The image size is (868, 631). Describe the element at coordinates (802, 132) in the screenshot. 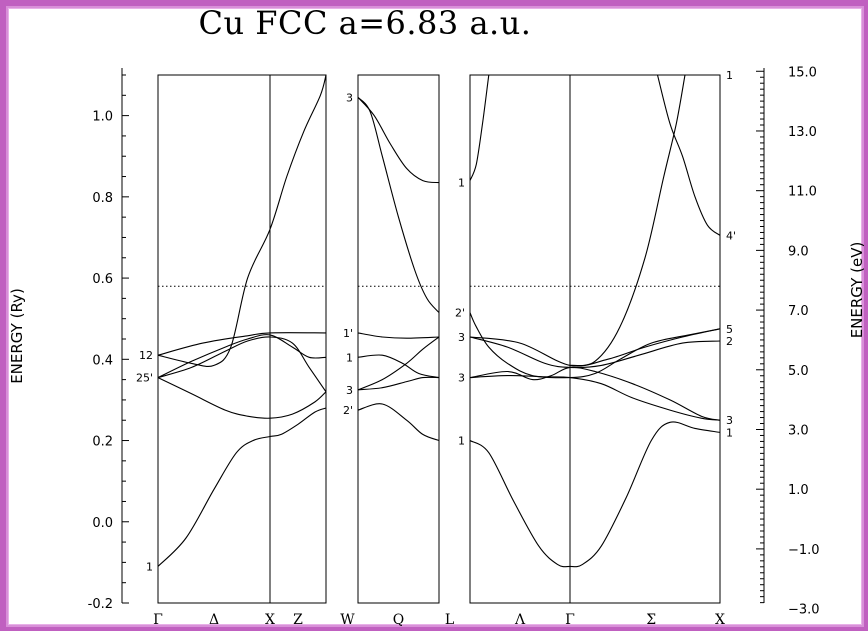

I see `right-tick-label: 13.0` at that location.